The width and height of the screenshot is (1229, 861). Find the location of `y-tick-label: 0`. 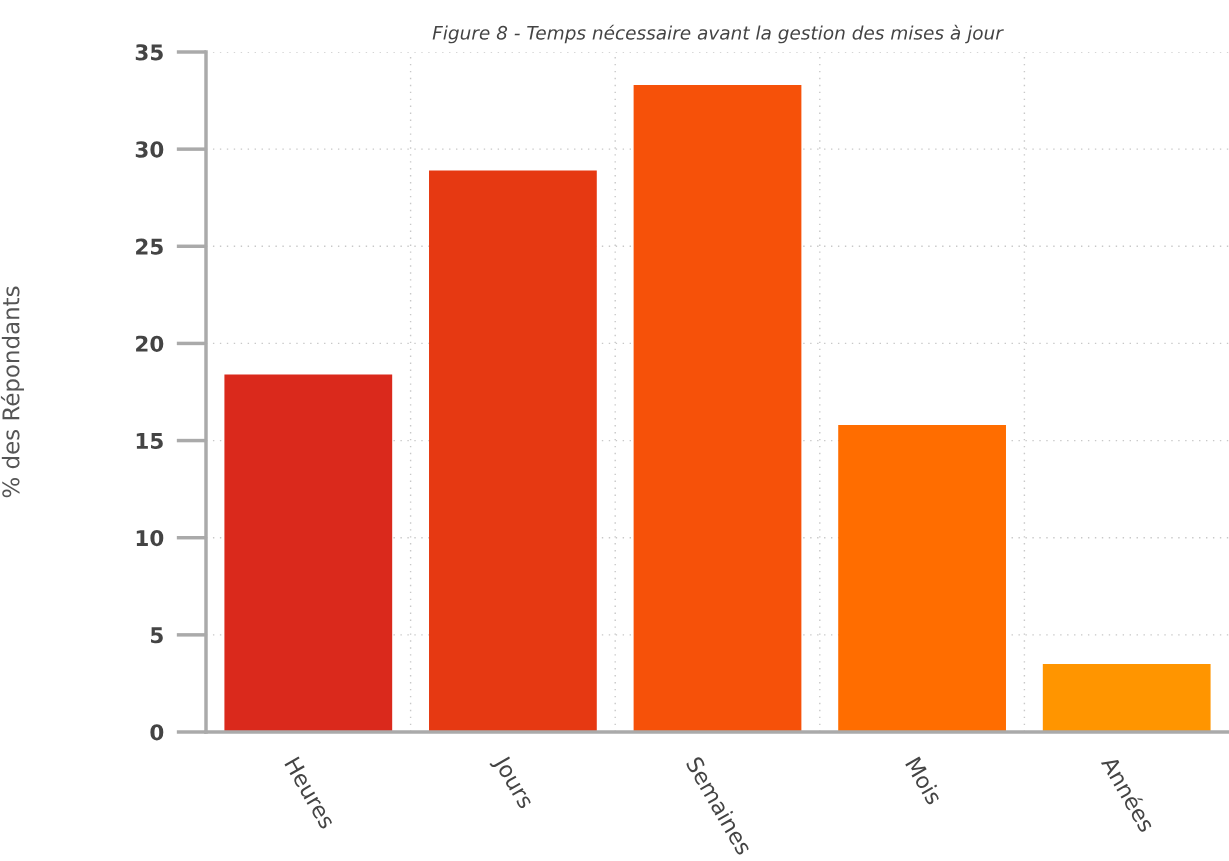

y-tick-label: 0 is located at coordinates (157, 732).